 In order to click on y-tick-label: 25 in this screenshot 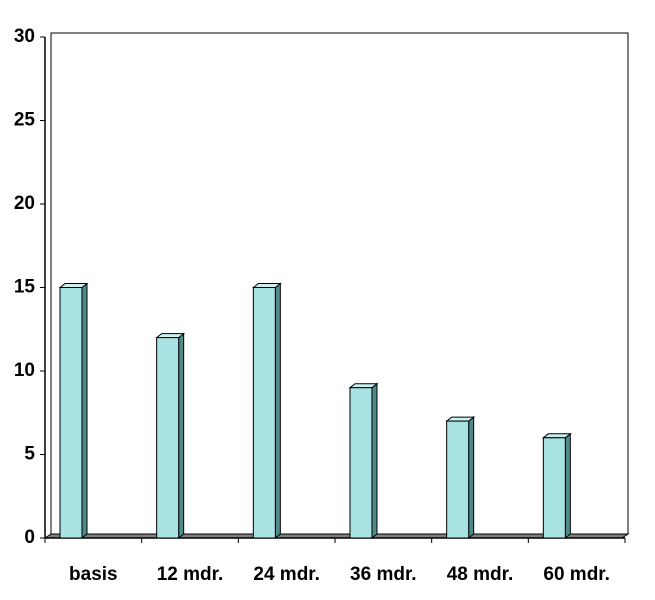, I will do `click(25, 120)`.